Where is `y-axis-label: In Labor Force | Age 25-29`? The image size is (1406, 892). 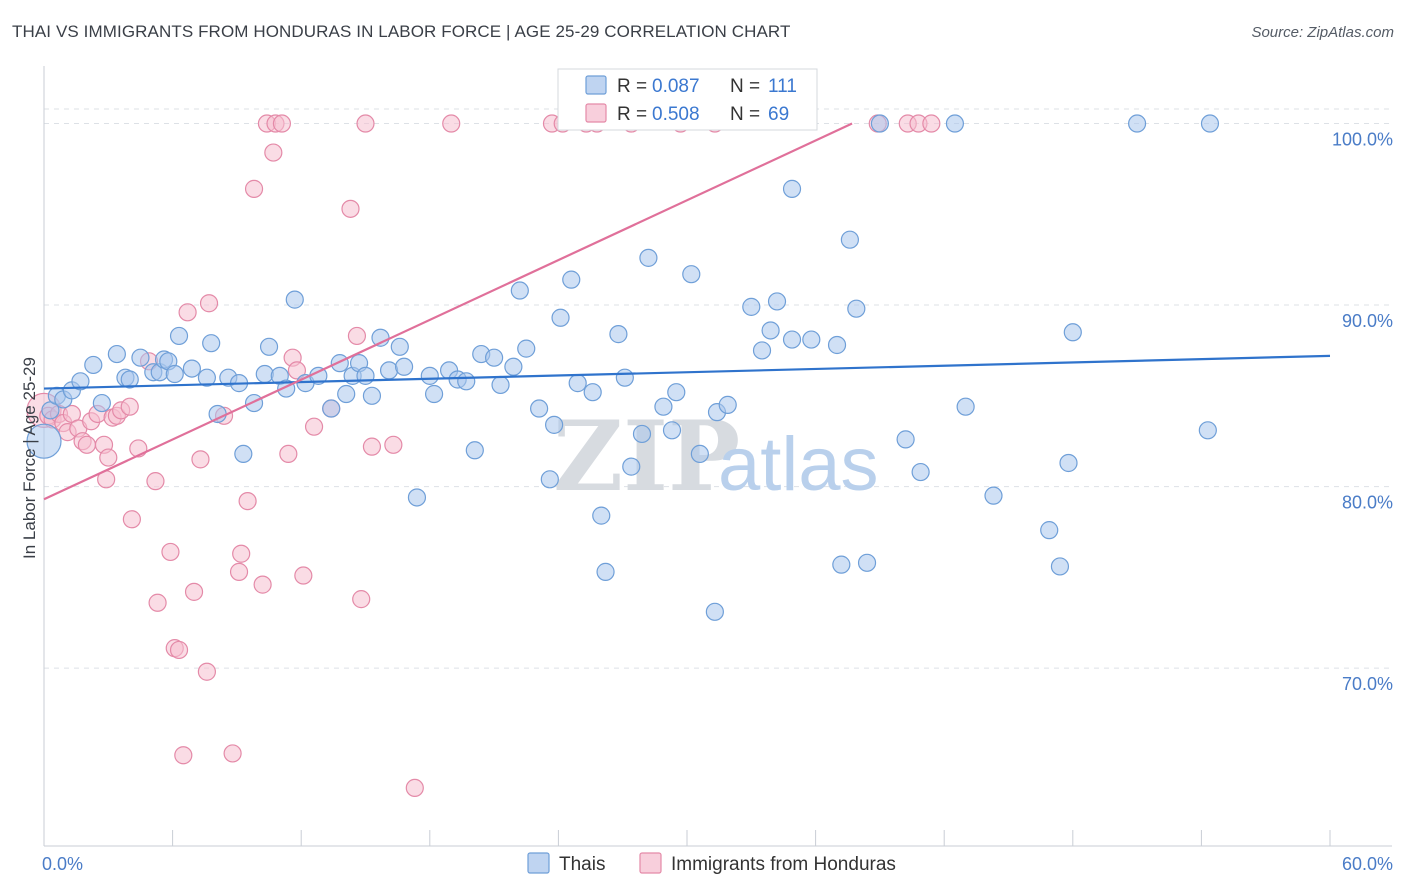 y-axis-label: In Labor Force | Age 25-29 is located at coordinates (29, 458).